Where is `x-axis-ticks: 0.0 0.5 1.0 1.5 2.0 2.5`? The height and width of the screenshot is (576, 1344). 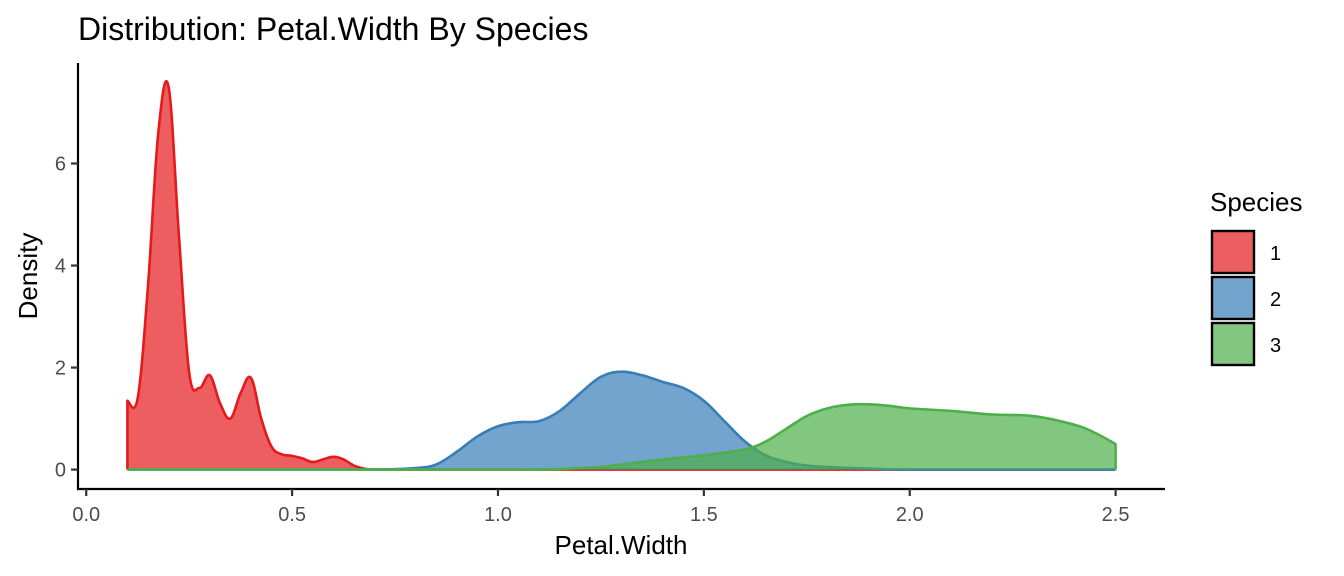
x-axis-ticks: 0.0 0.5 1.0 1.5 2.0 2.5 is located at coordinates (600, 507).